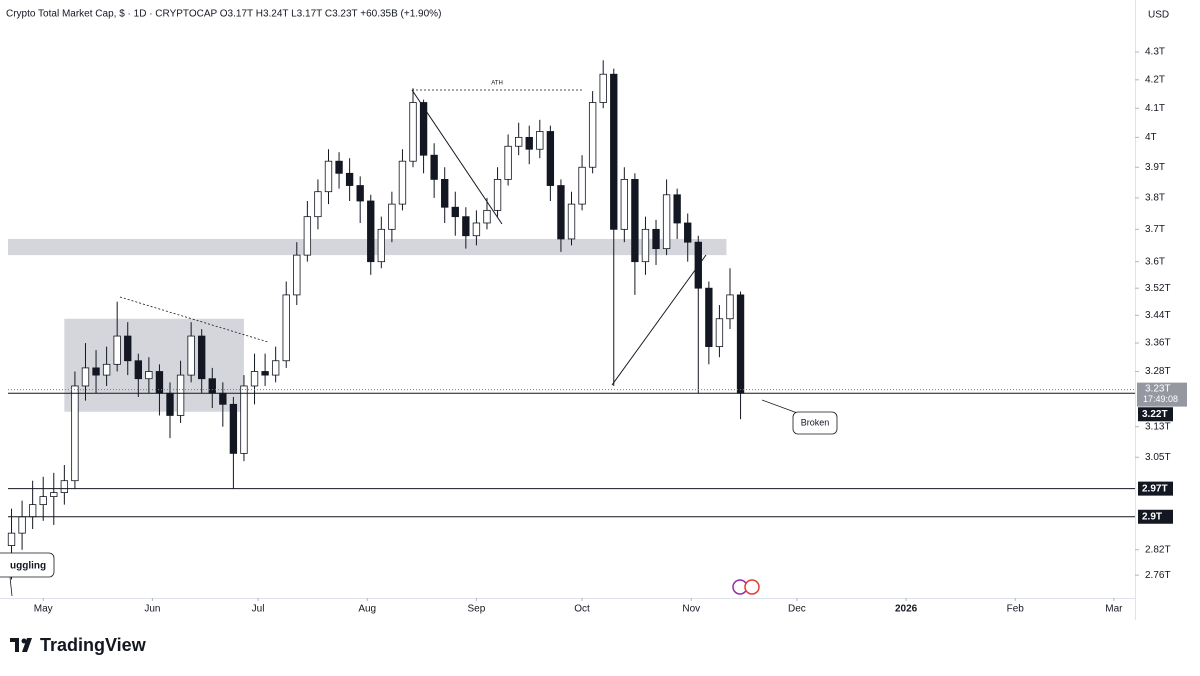 The height and width of the screenshot is (676, 1200). Describe the element at coordinates (1158, 388) in the screenshot. I see `last-price-label: 3.23T` at that location.